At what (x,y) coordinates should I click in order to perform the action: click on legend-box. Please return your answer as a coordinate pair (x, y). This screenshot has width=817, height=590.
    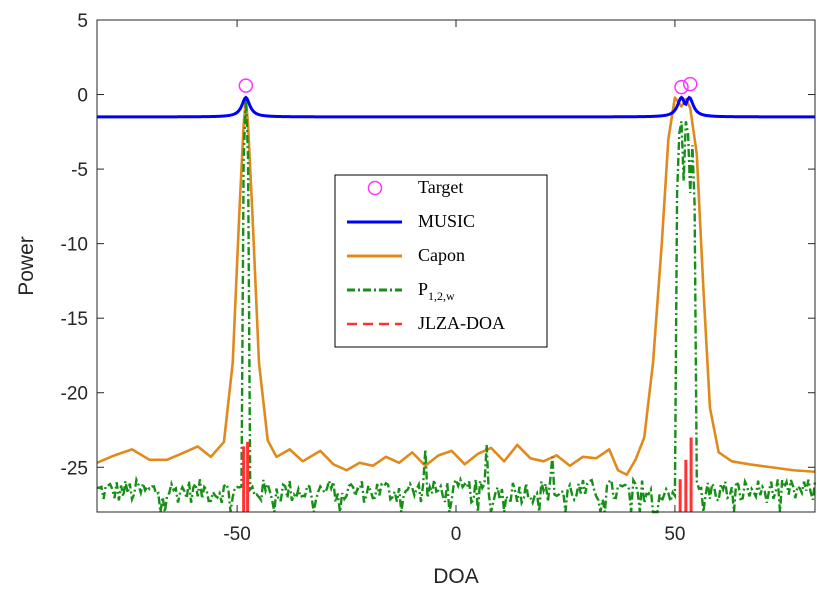
    Looking at the image, I should click on (441, 261).